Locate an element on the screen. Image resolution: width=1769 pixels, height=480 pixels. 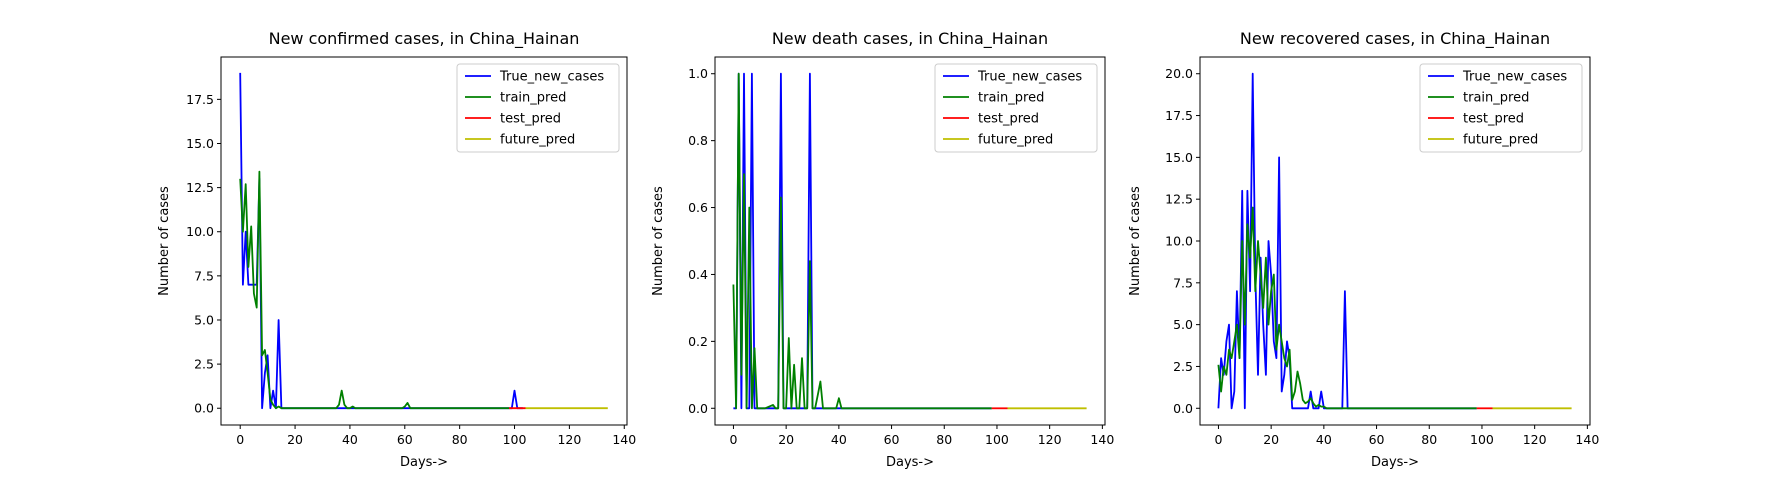
y-tick-label: 0.6 is located at coordinates (698, 207).